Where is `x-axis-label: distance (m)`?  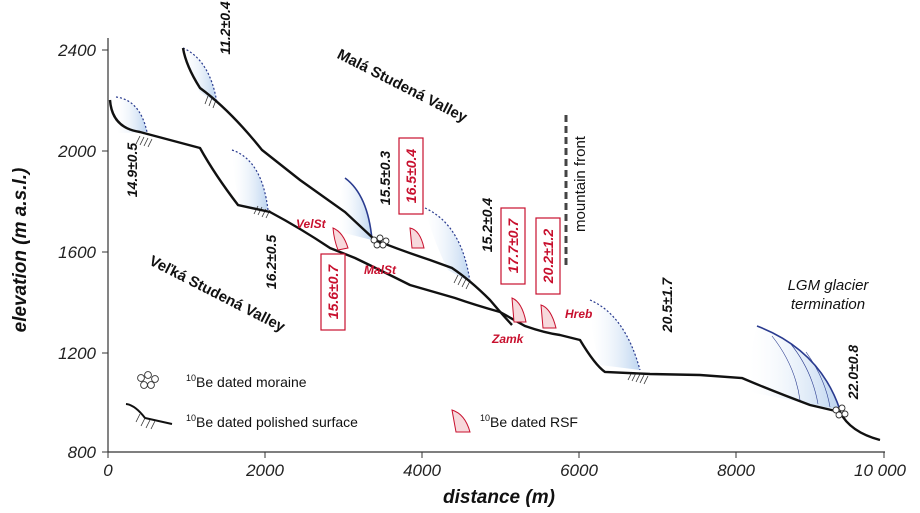
x-axis-label: distance (m) is located at coordinates (499, 497).